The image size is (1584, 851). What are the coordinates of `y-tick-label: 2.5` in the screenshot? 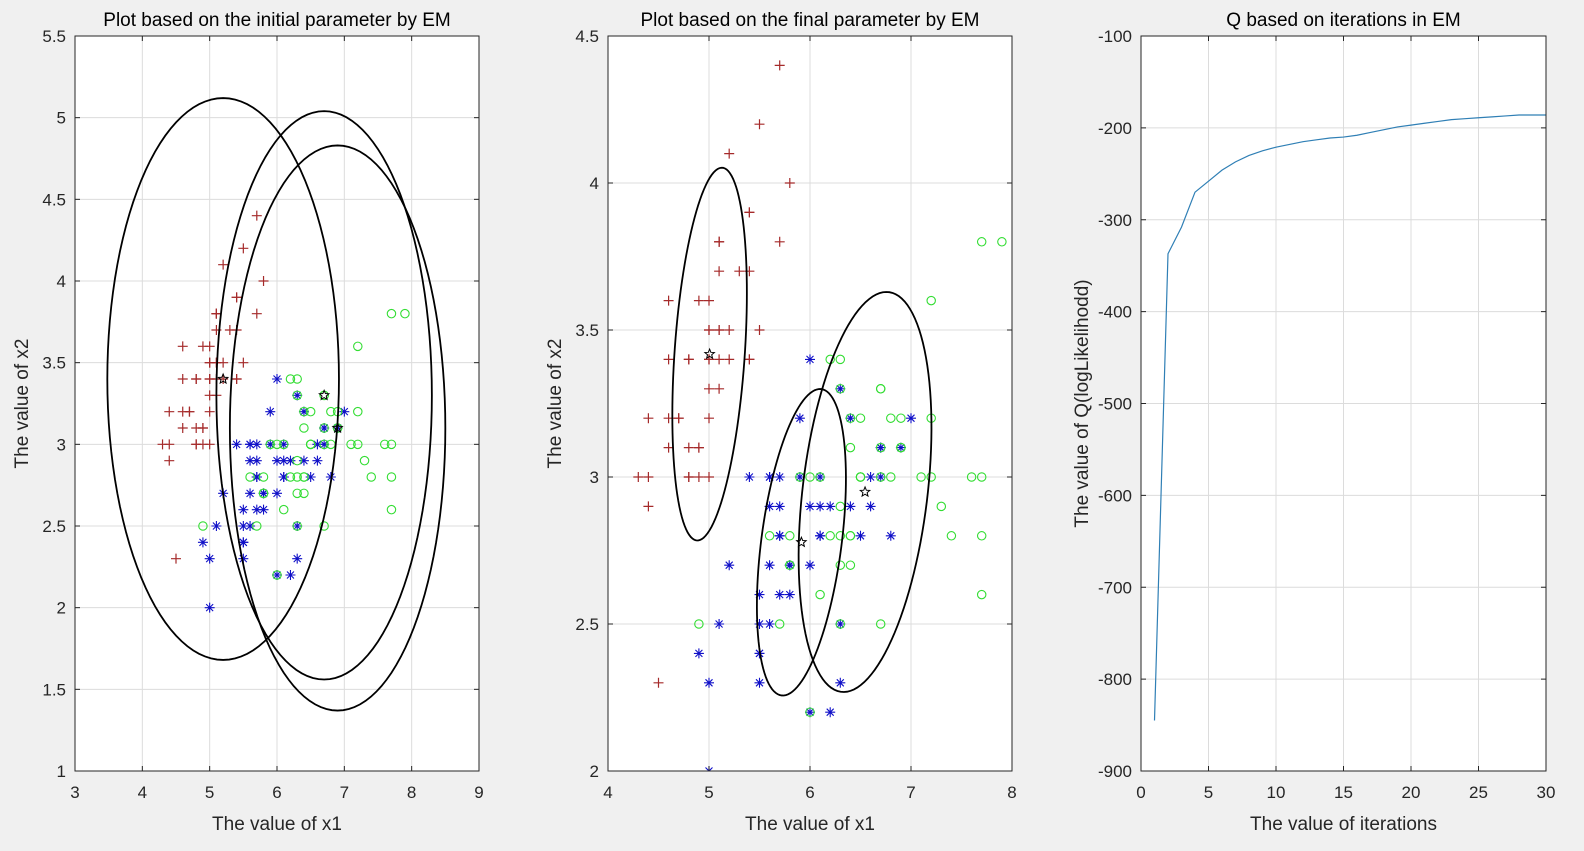 It's located at (587, 624).